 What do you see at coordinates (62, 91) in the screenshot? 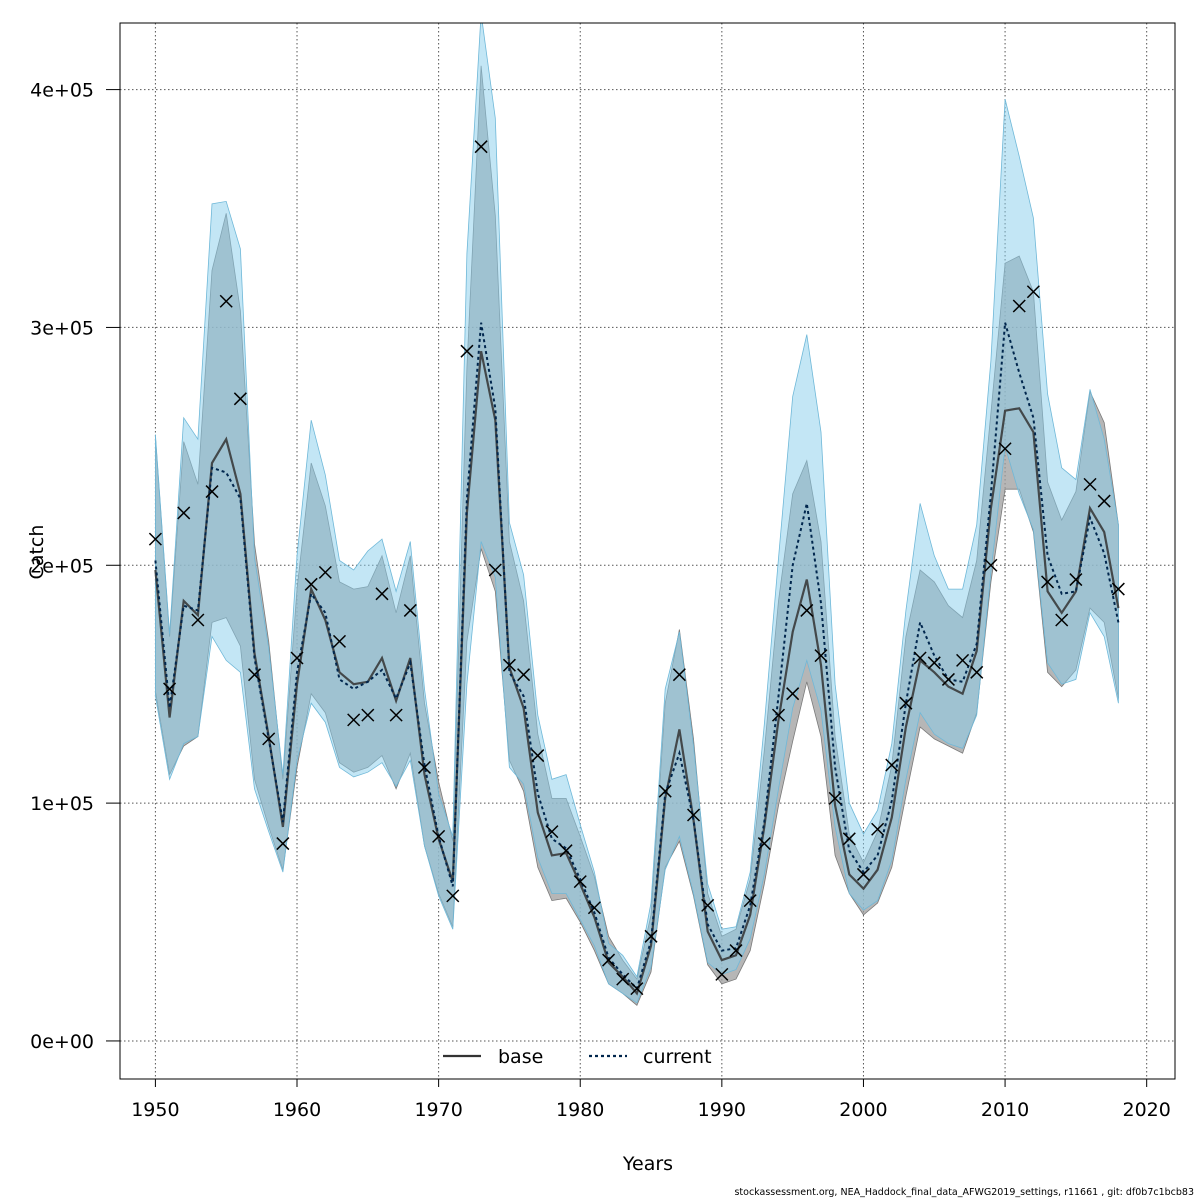
I see `y-tick-label: 4e+05` at bounding box center [62, 91].